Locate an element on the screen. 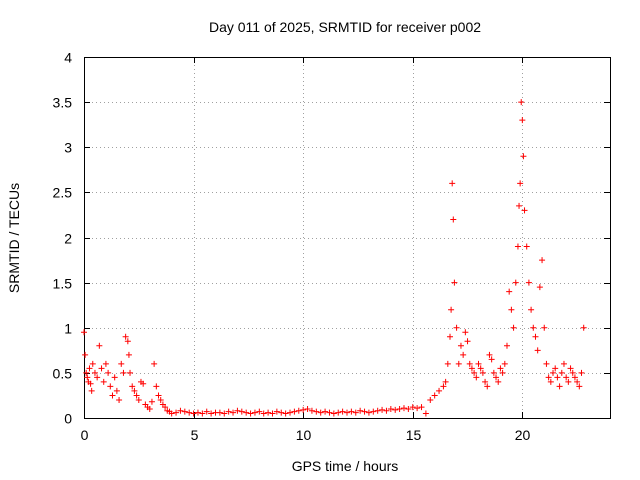  y-tick-label: 1 is located at coordinates (68, 329).